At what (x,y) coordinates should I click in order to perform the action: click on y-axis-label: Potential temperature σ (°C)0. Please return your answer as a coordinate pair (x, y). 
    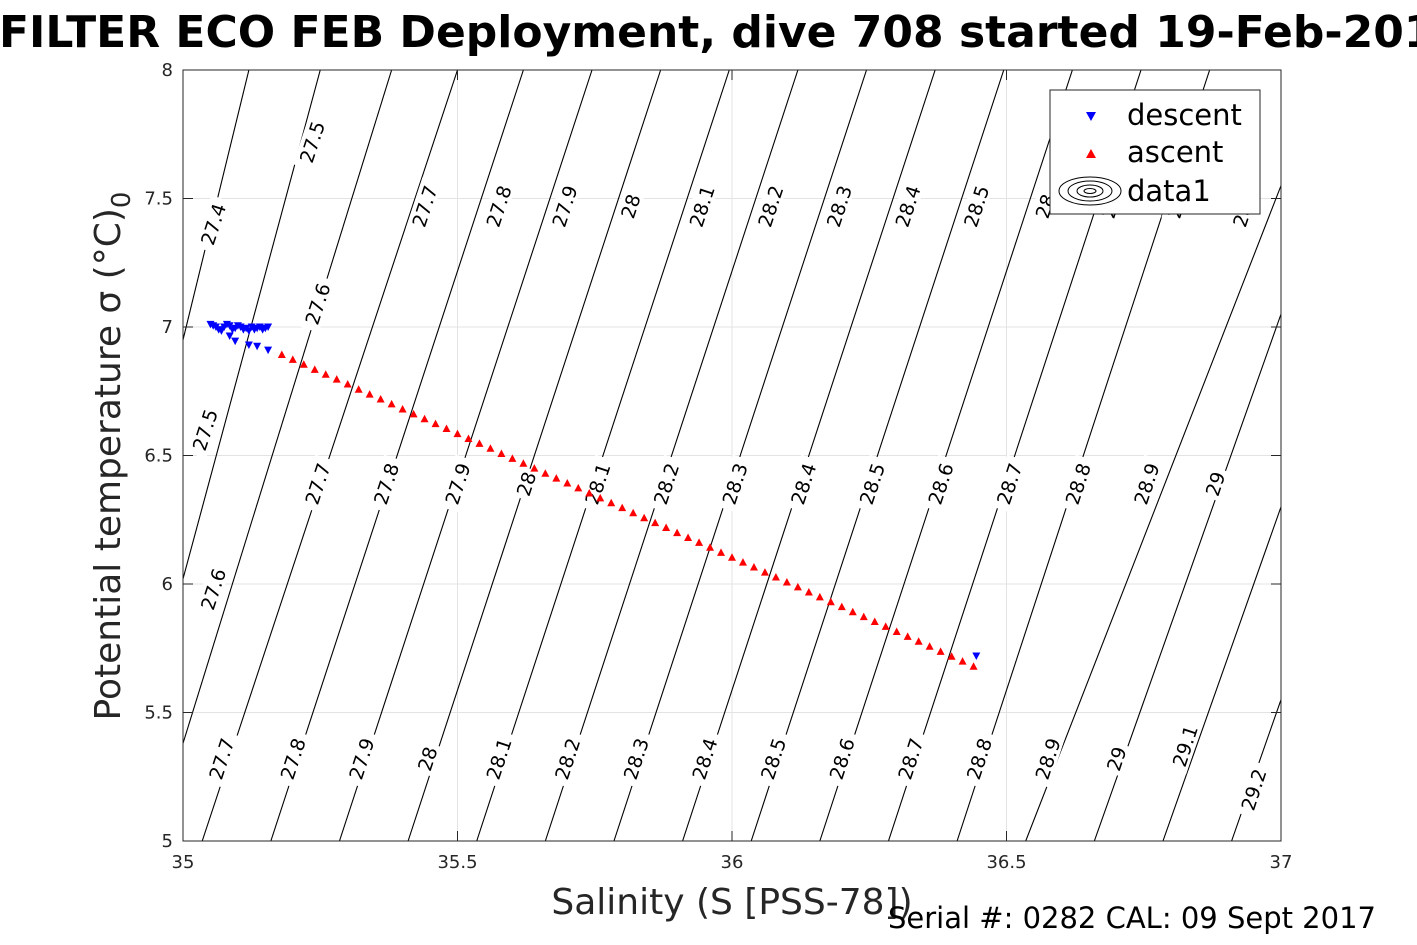
    Looking at the image, I should click on (112, 456).